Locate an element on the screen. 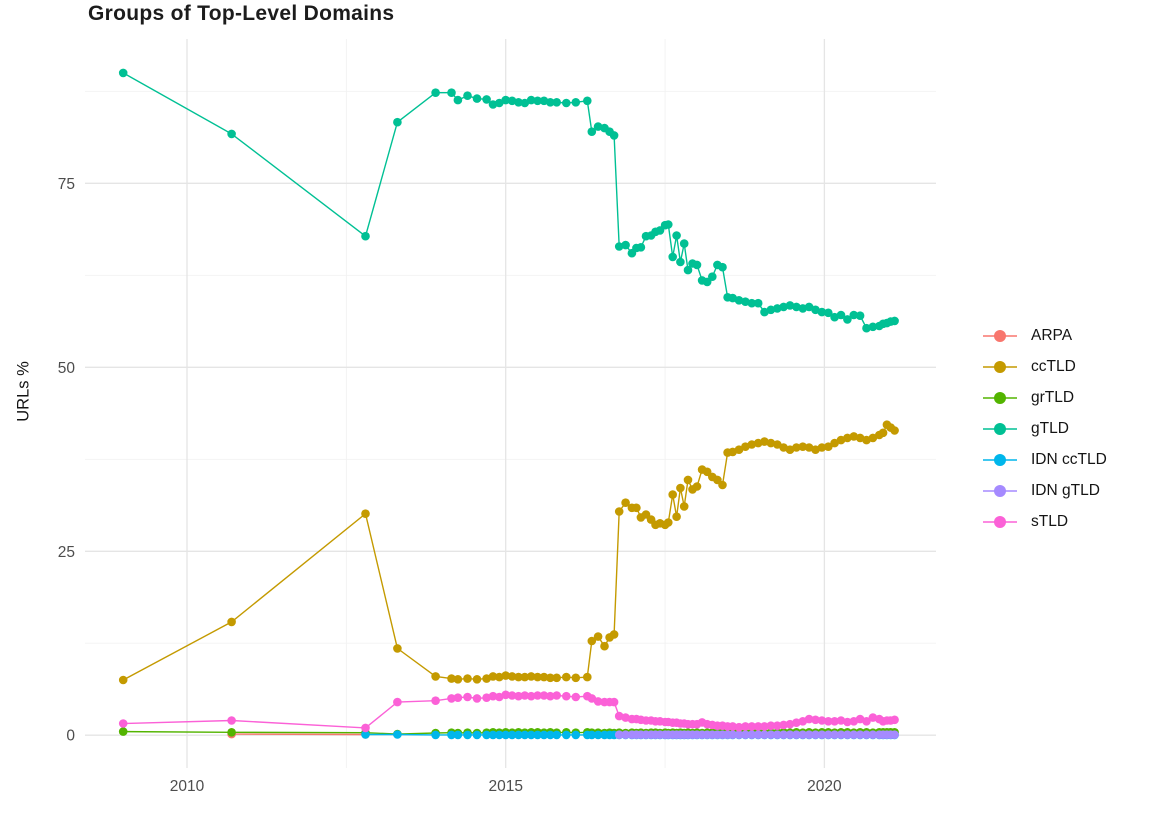 This screenshot has height=827, width=1164. legend-item-idn-gtld: IDN gTLD is located at coordinates (1045, 490).